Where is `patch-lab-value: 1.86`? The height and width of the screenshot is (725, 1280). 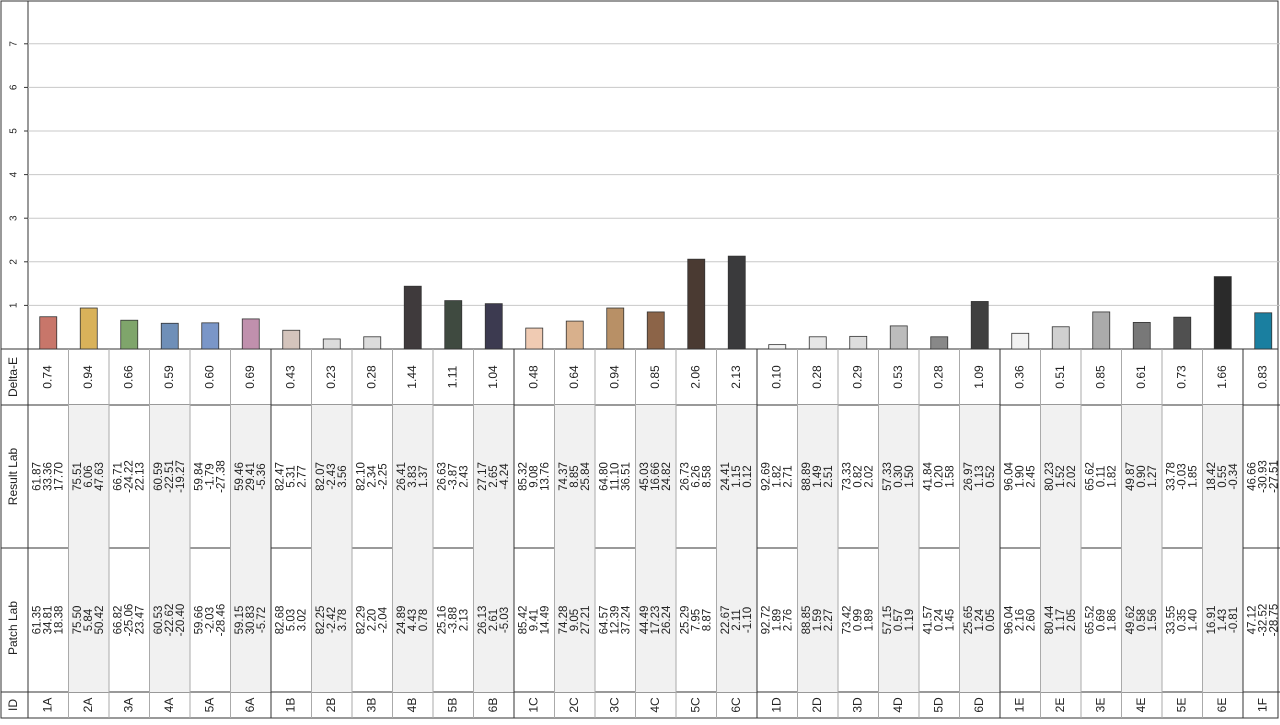 patch-lab-value: 1.86 is located at coordinates (1112, 620).